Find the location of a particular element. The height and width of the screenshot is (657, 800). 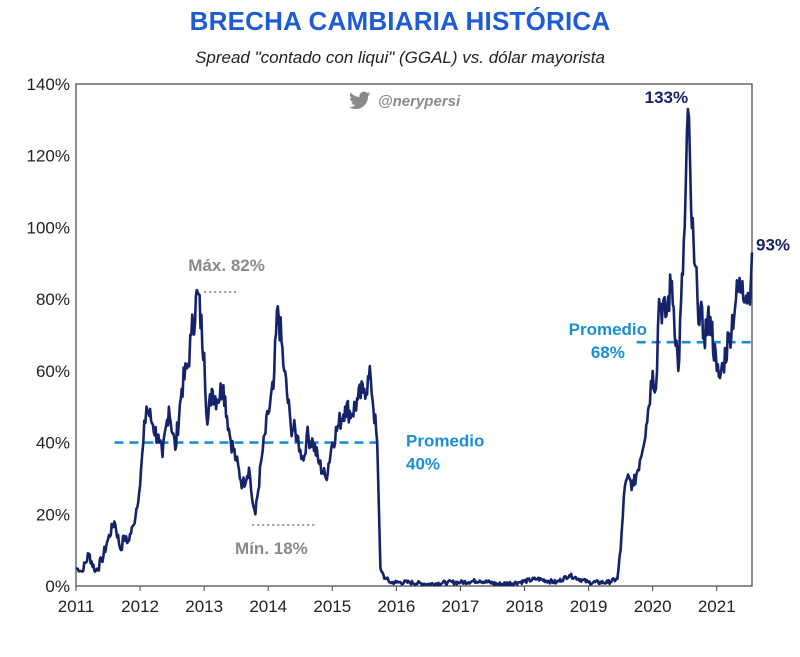

twitter-icon is located at coordinates (359, 100).